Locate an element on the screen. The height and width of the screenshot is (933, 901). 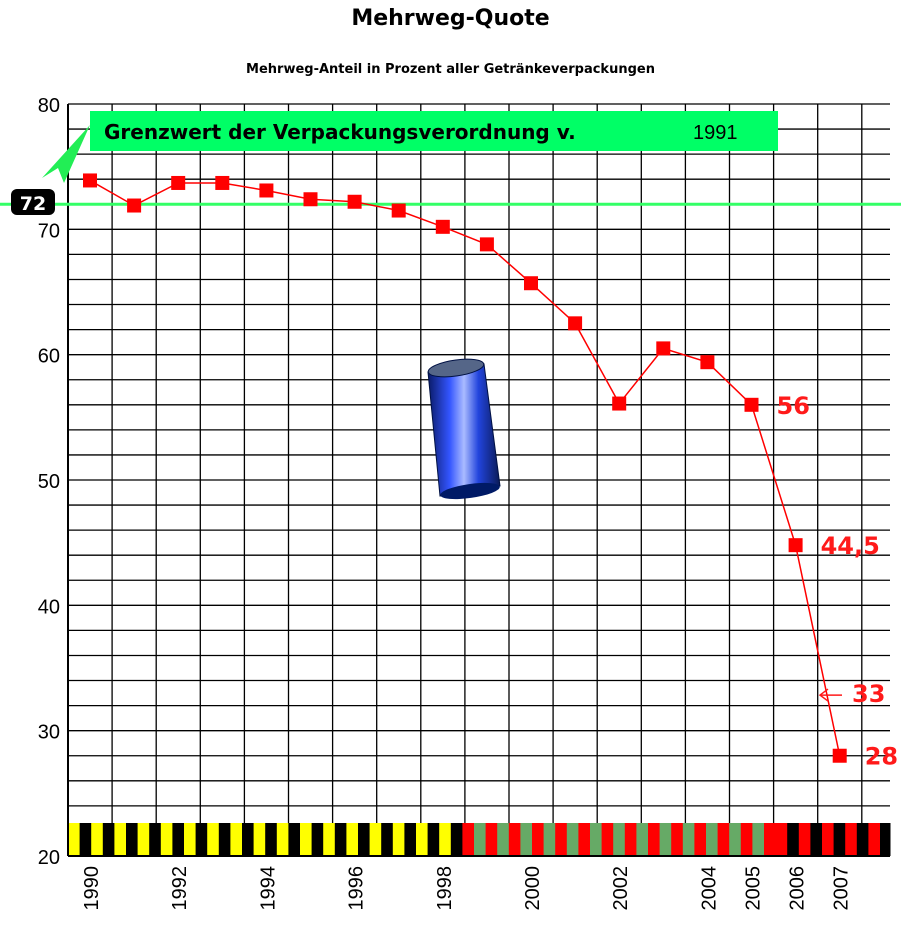
x-tick-label: 1990 is located at coordinates (92, 888).